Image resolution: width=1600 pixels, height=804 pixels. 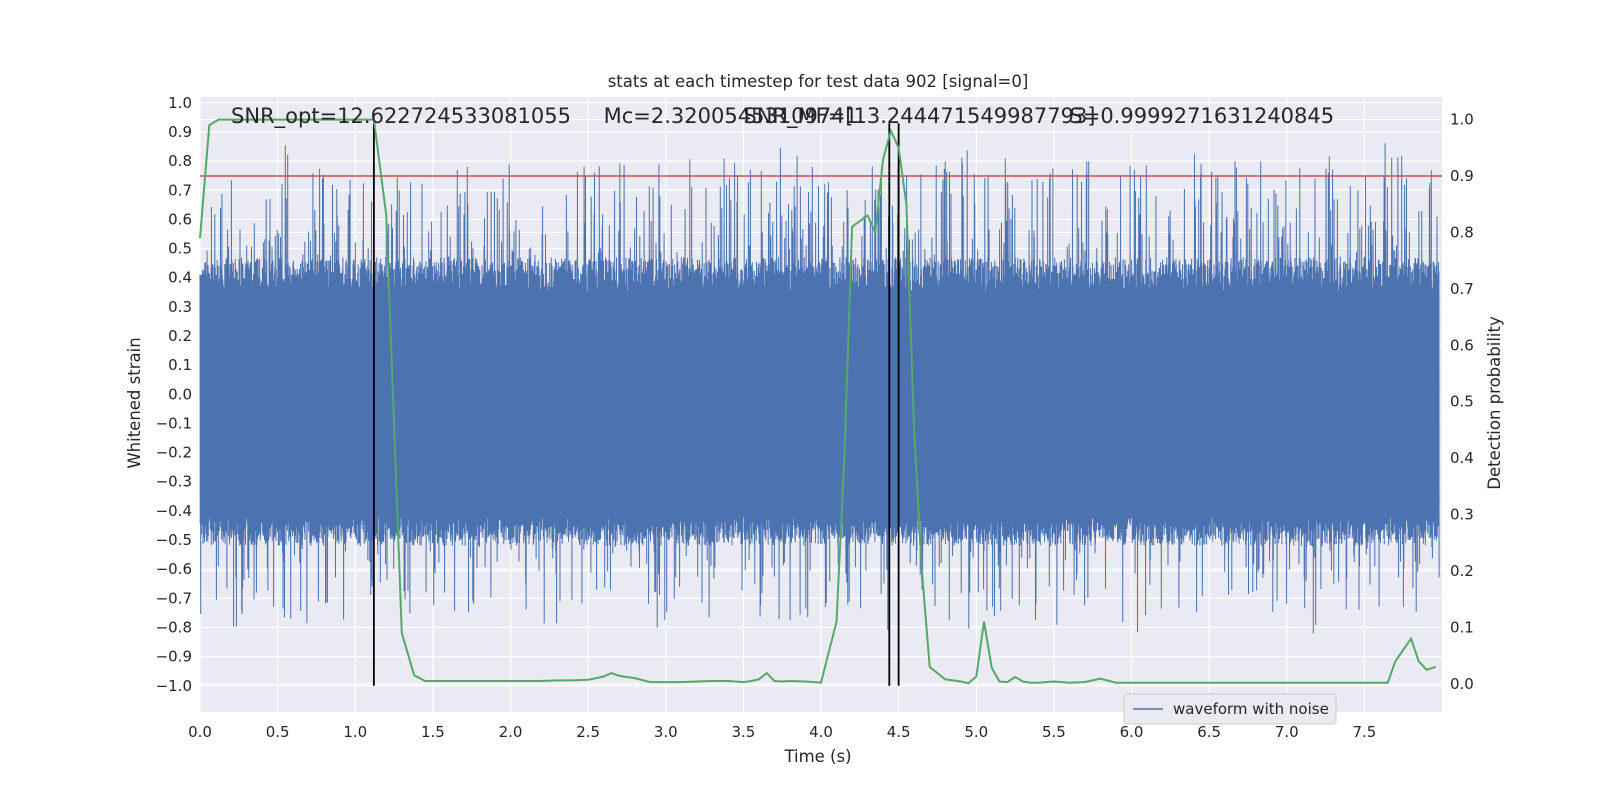 I want to click on y-tick-label-14: −0.4, so click(x=174, y=511).